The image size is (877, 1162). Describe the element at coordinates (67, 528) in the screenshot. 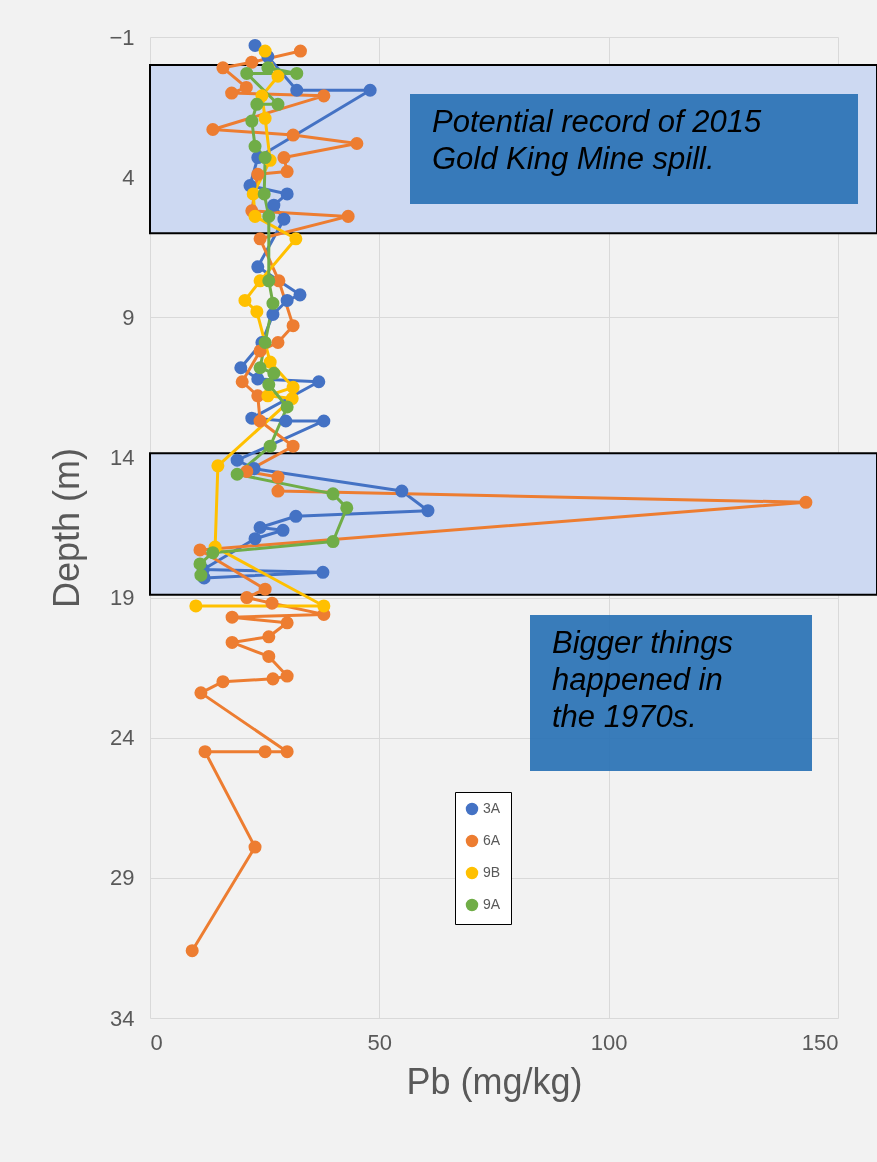

I see `y-axis-title: Depth (m)` at that location.